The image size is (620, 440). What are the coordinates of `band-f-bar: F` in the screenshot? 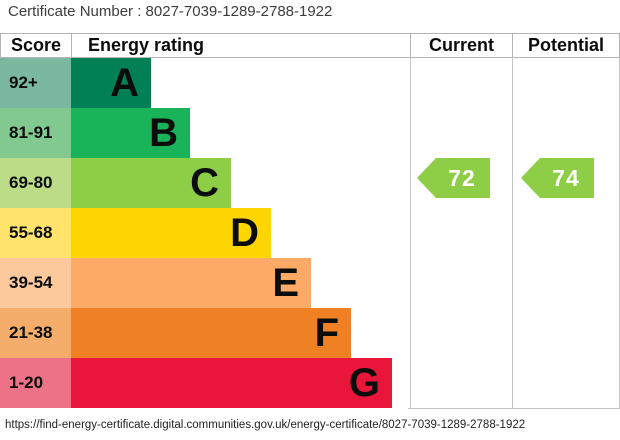 It's located at (211, 333).